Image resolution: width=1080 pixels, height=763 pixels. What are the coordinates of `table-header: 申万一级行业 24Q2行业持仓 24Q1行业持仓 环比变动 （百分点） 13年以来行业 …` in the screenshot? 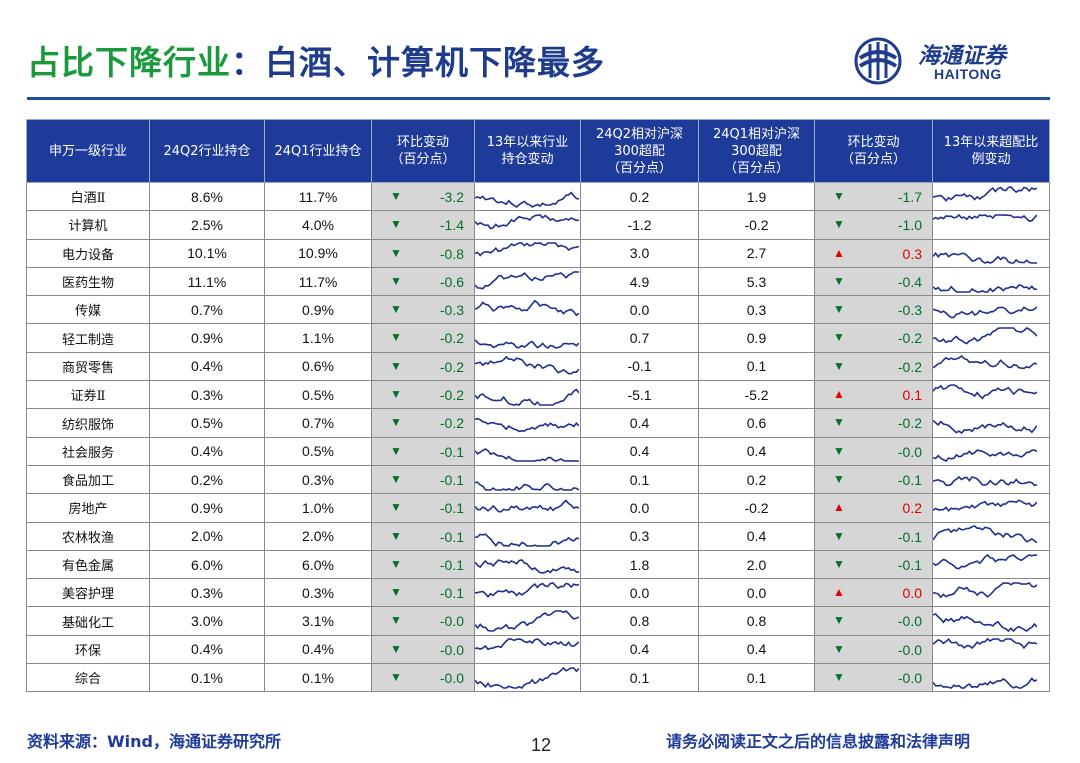 It's located at (538, 151).